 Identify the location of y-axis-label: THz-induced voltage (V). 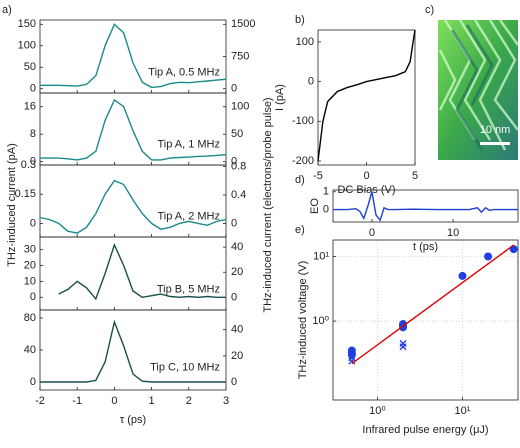
(303, 320).